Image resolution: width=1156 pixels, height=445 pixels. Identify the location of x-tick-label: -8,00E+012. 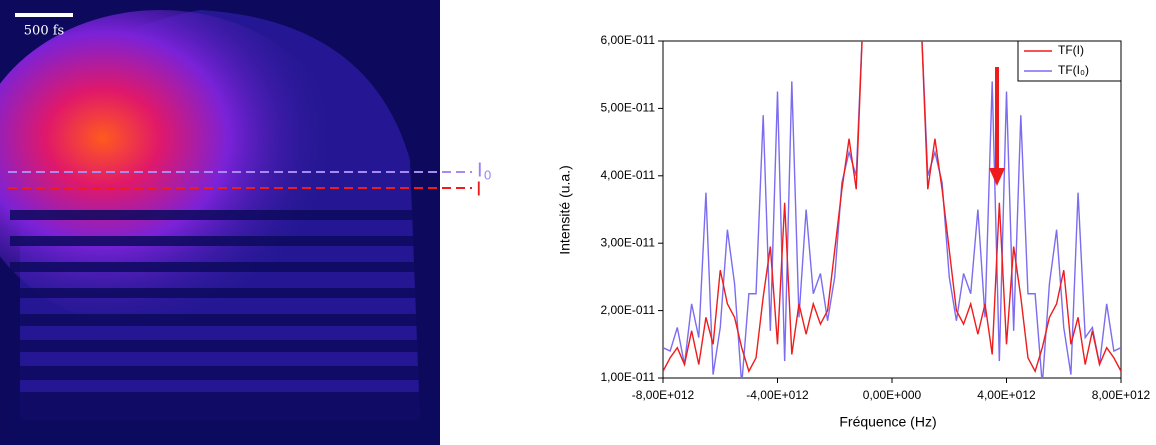
(663, 395).